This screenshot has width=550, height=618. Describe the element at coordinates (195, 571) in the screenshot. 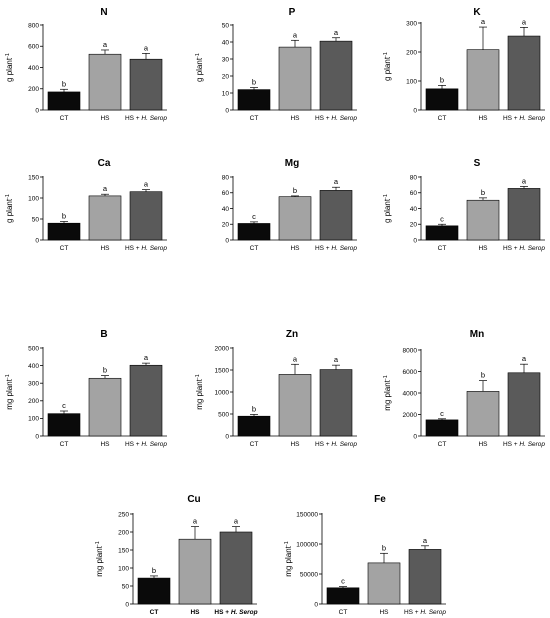

I see `bar-cu-hs` at that location.